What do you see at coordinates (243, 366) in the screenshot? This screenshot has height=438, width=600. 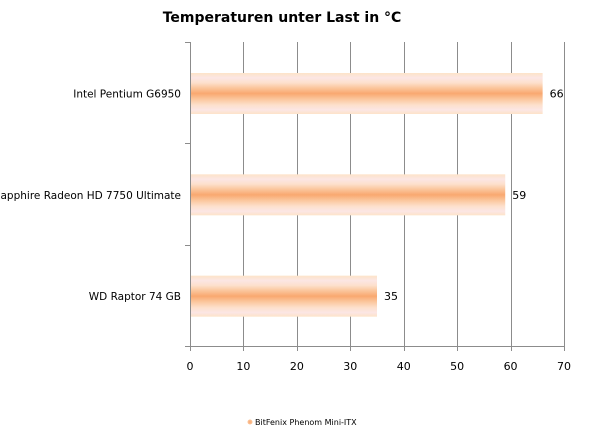 I see `x-tick-label-10: 10` at bounding box center [243, 366].